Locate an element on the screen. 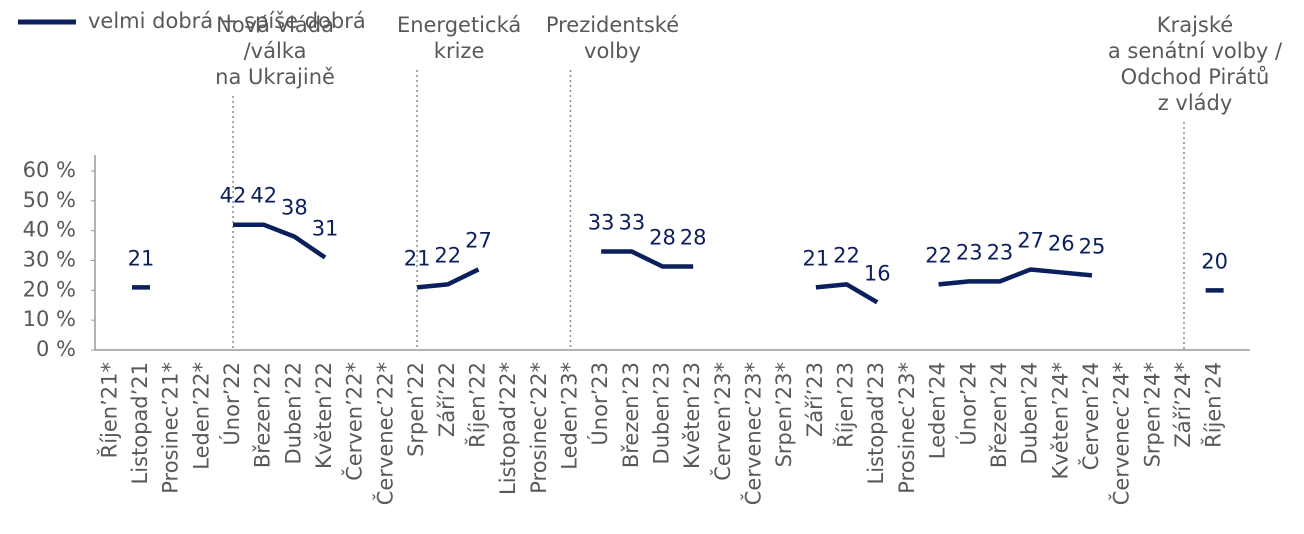 This screenshot has height=534, width=1304. x-tick-label: Květen’23 is located at coordinates (692, 415).